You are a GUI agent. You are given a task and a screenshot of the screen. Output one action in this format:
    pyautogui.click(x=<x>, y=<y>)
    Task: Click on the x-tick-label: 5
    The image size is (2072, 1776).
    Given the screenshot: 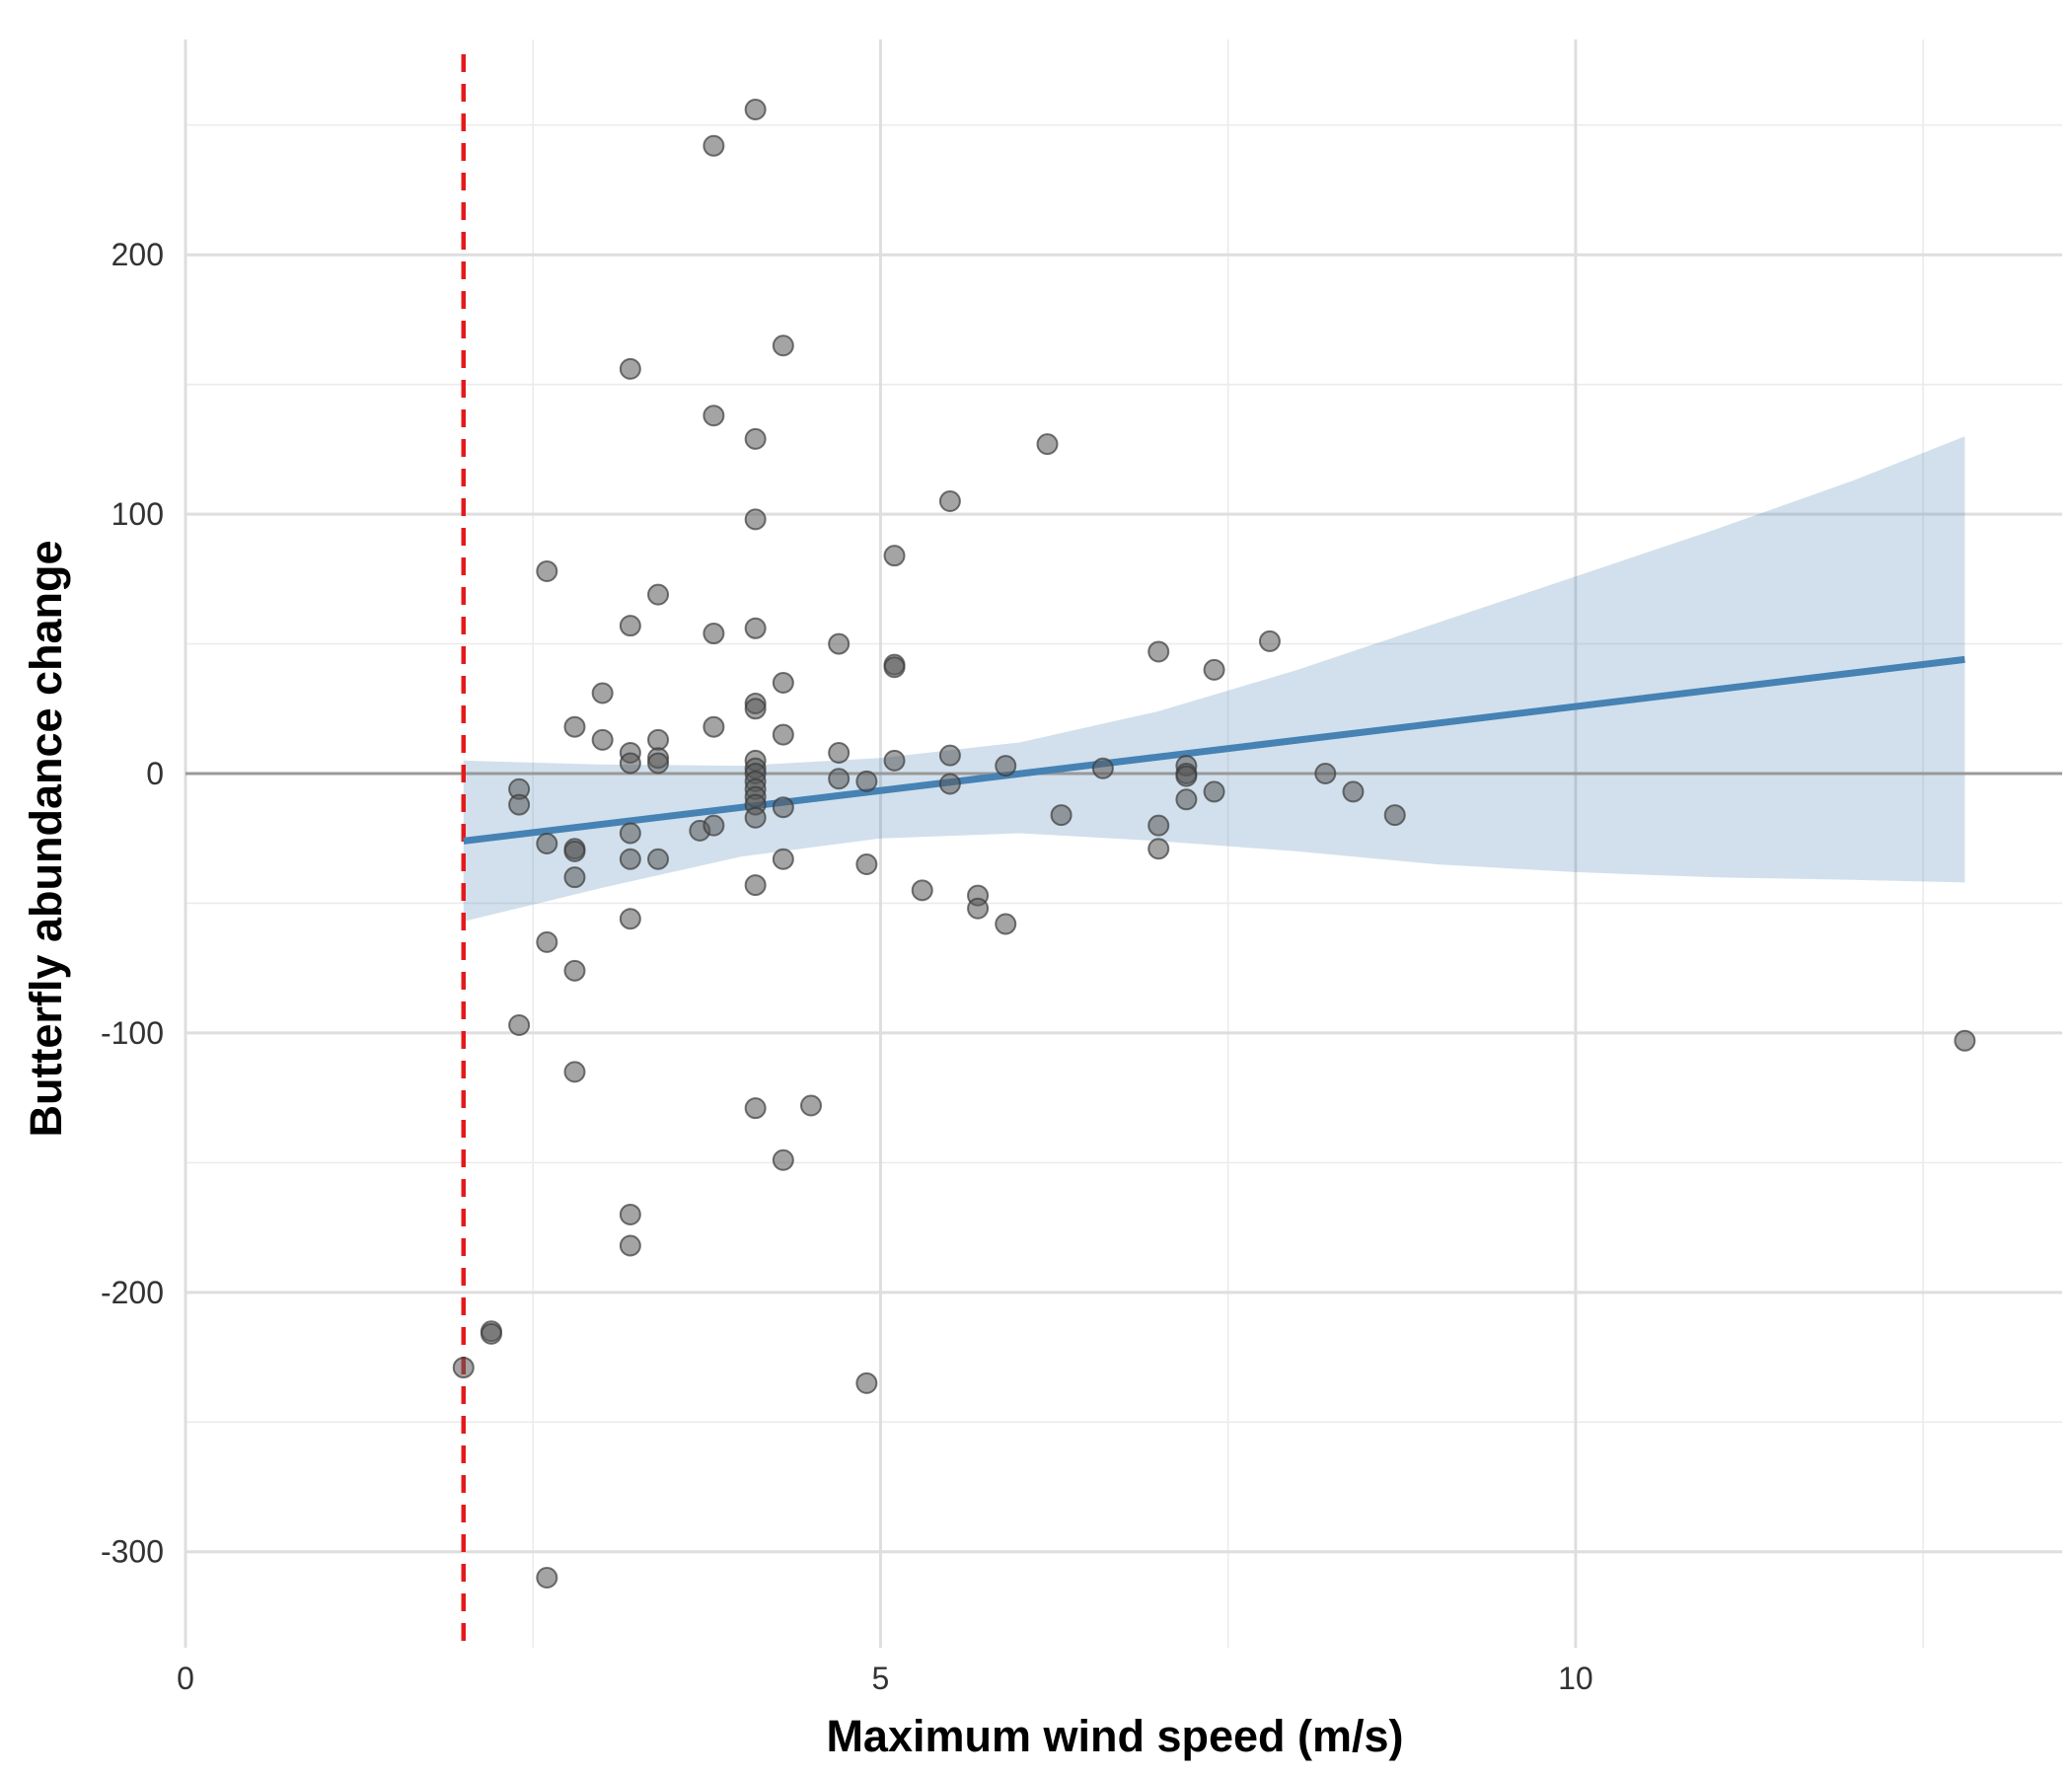 What is the action you would take?
    pyautogui.click(x=881, y=1679)
    